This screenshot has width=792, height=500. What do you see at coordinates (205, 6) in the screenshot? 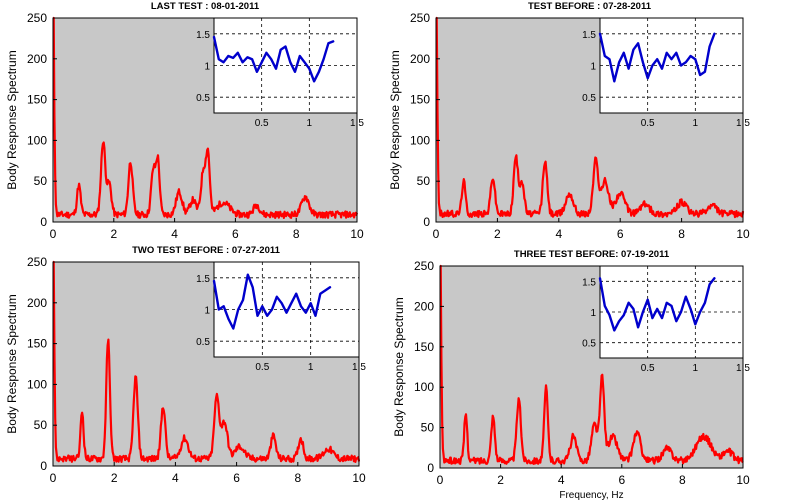
I see `chart-title: LAST TEST : 08-01-2011` at bounding box center [205, 6].